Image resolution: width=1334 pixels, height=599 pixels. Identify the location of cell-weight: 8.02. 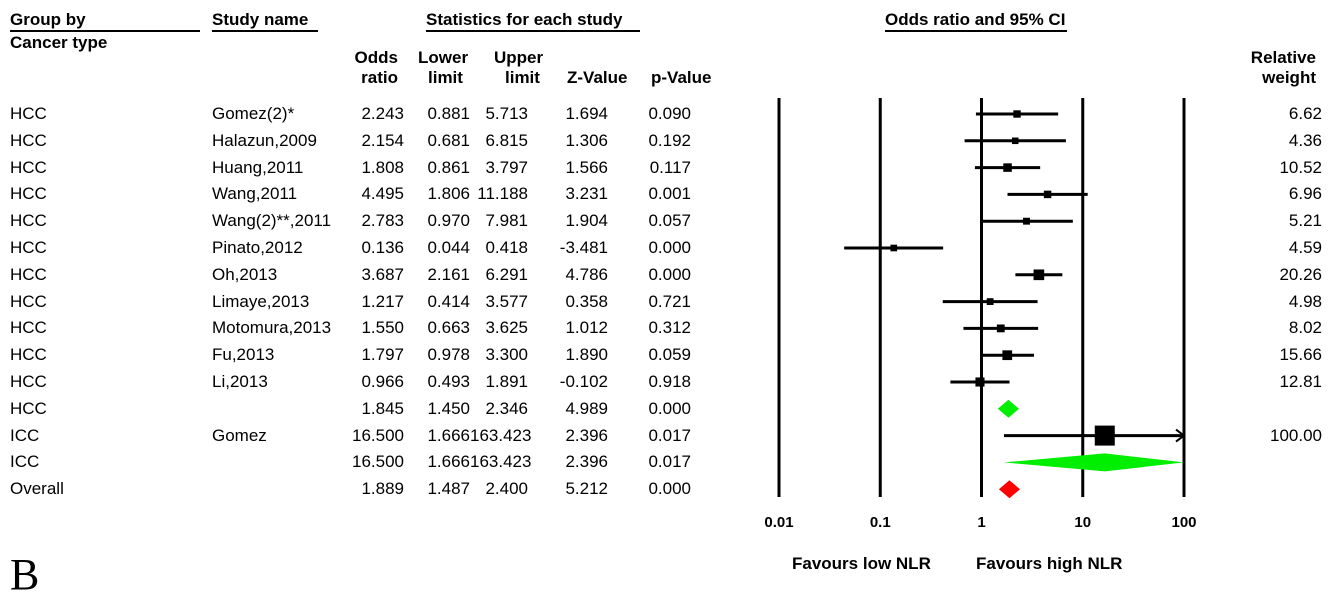
(1305, 328).